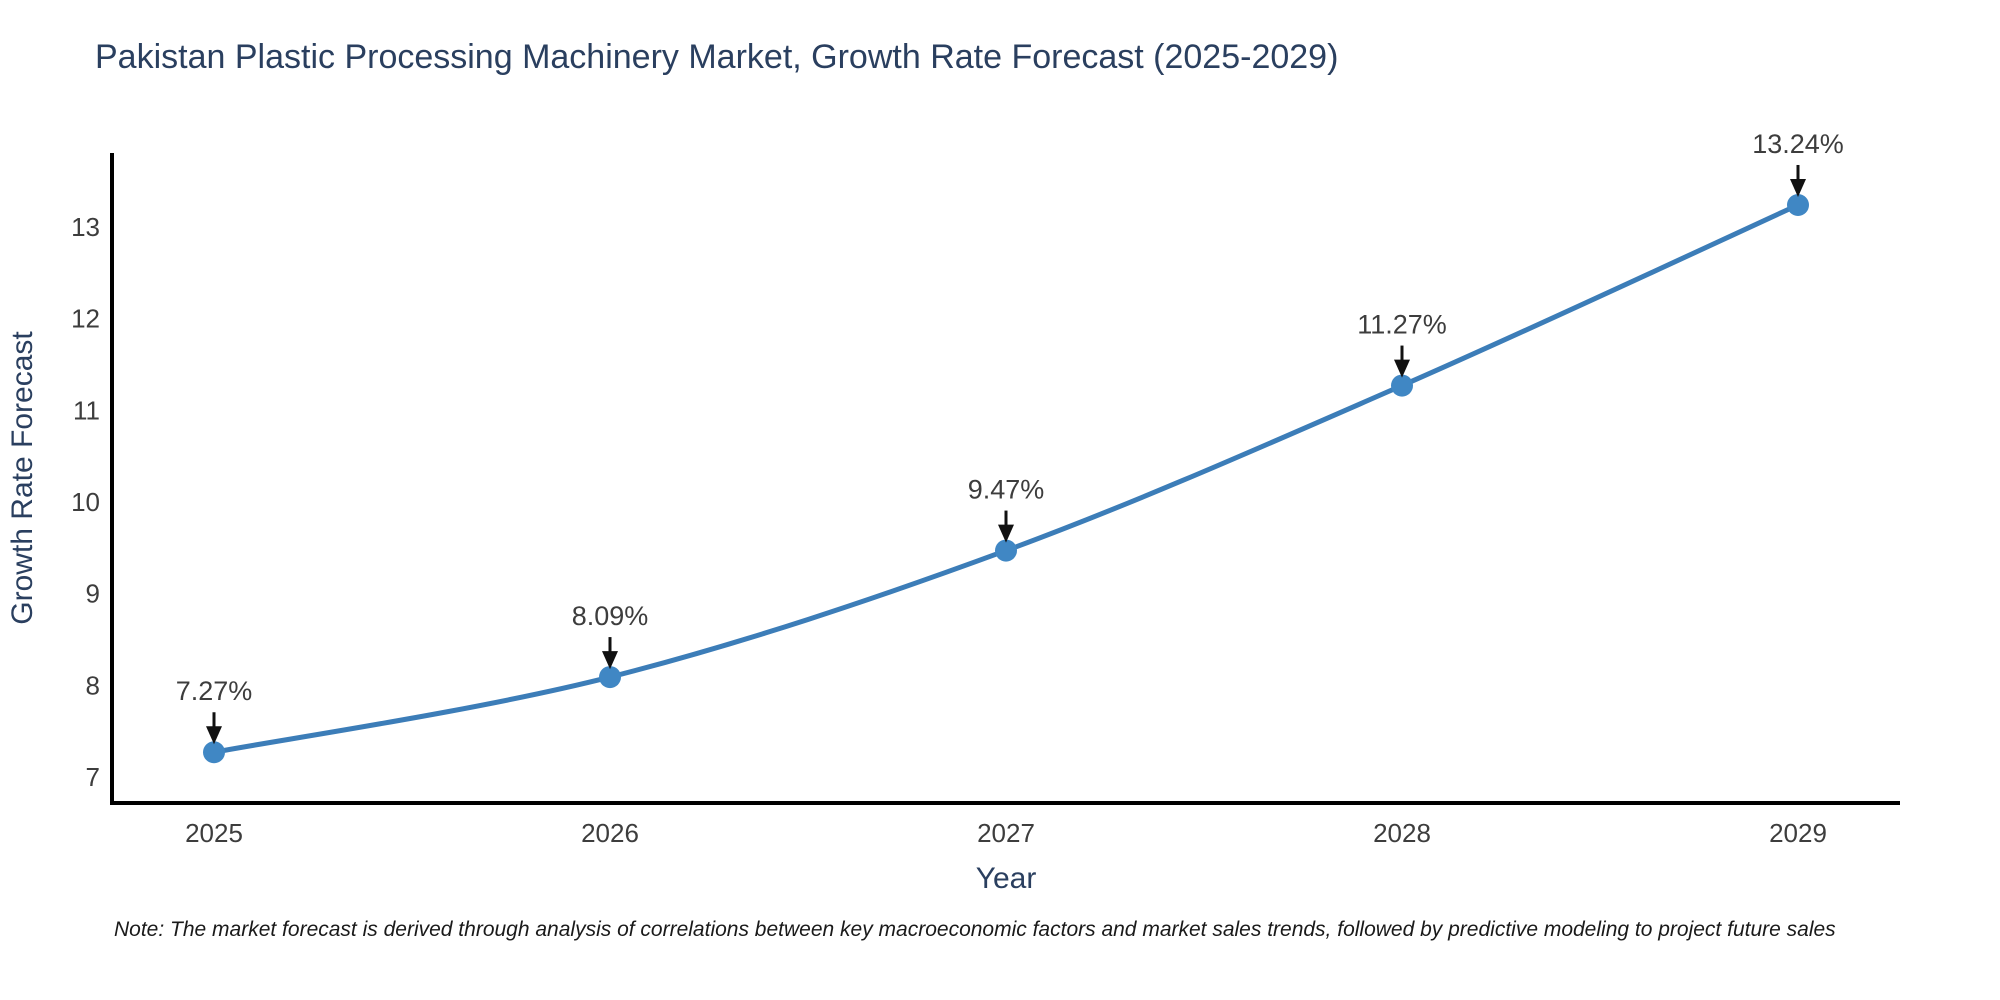 The width and height of the screenshot is (2000, 1000). What do you see at coordinates (1006, 490) in the screenshot?
I see `annotation-label: 9.47%` at bounding box center [1006, 490].